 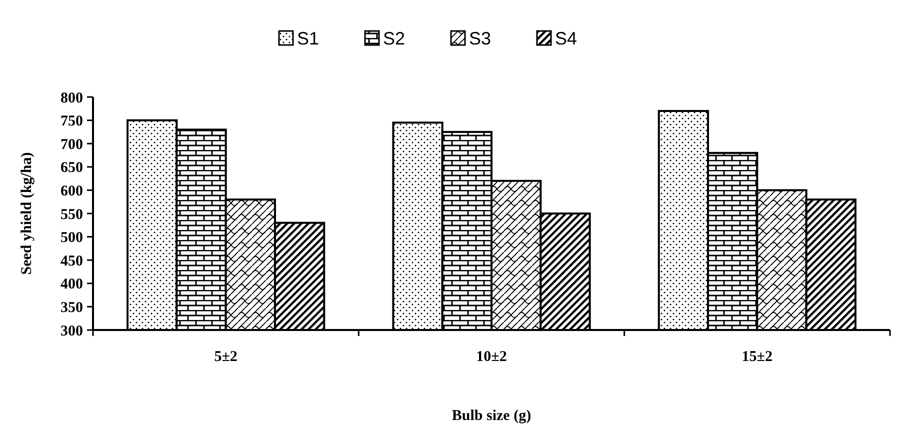 What do you see at coordinates (71, 261) in the screenshot?
I see `y-tick-label: 450` at bounding box center [71, 261].